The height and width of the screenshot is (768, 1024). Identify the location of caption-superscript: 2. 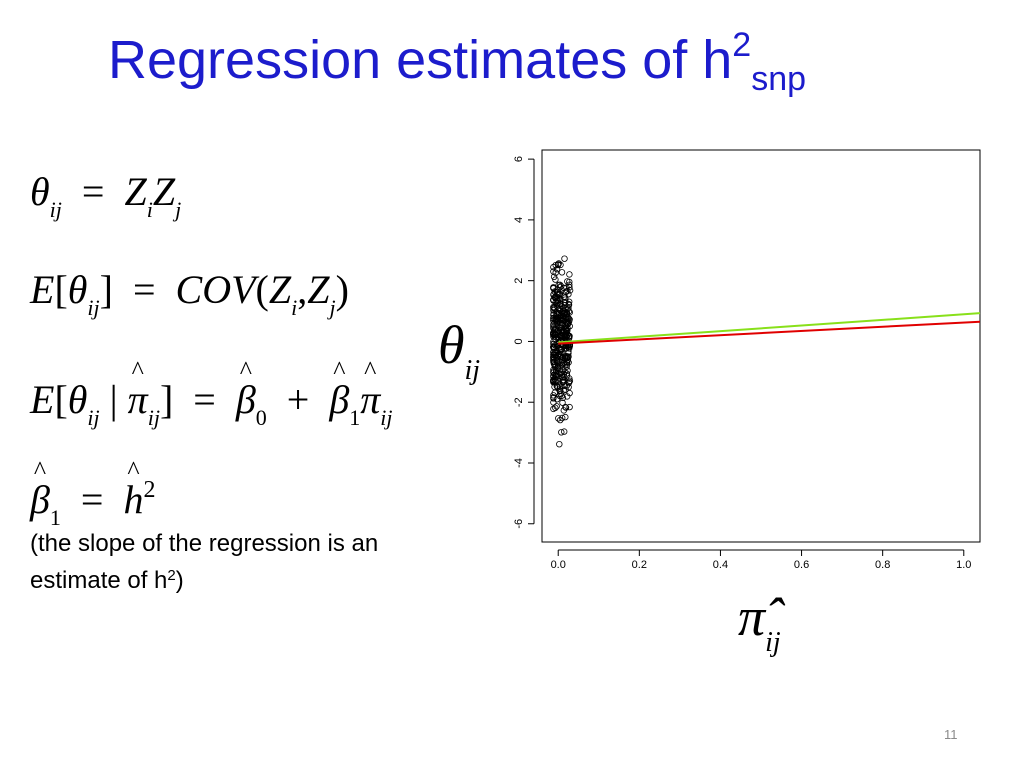
(171, 575).